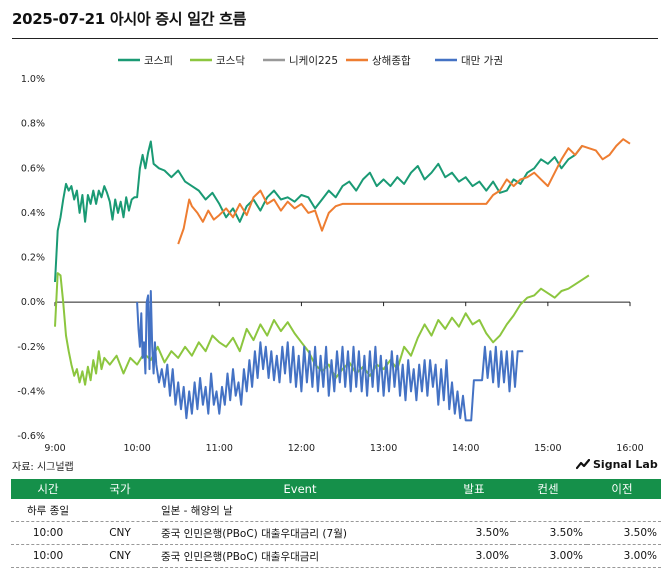 The image size is (669, 580). I want to click on page-title: 2025-07-21 아시아 증시 일간 흐름, so click(129, 19).